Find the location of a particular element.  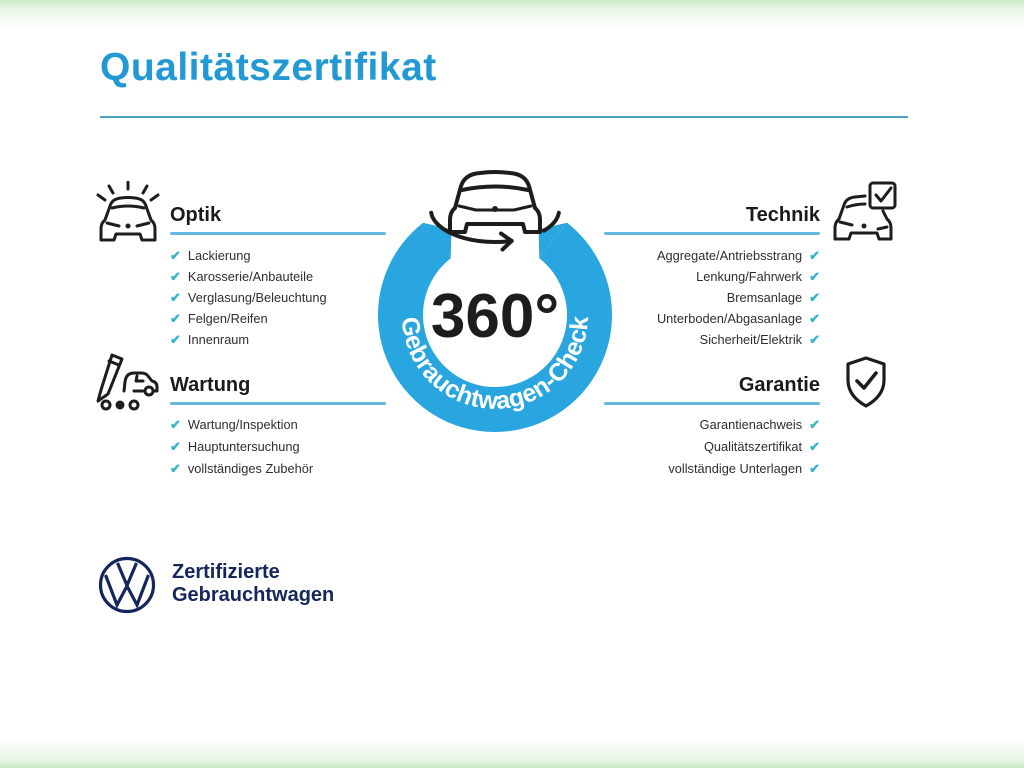

brand-wordmark: Zertifizierte Gebrauchtwagen is located at coordinates (253, 584).